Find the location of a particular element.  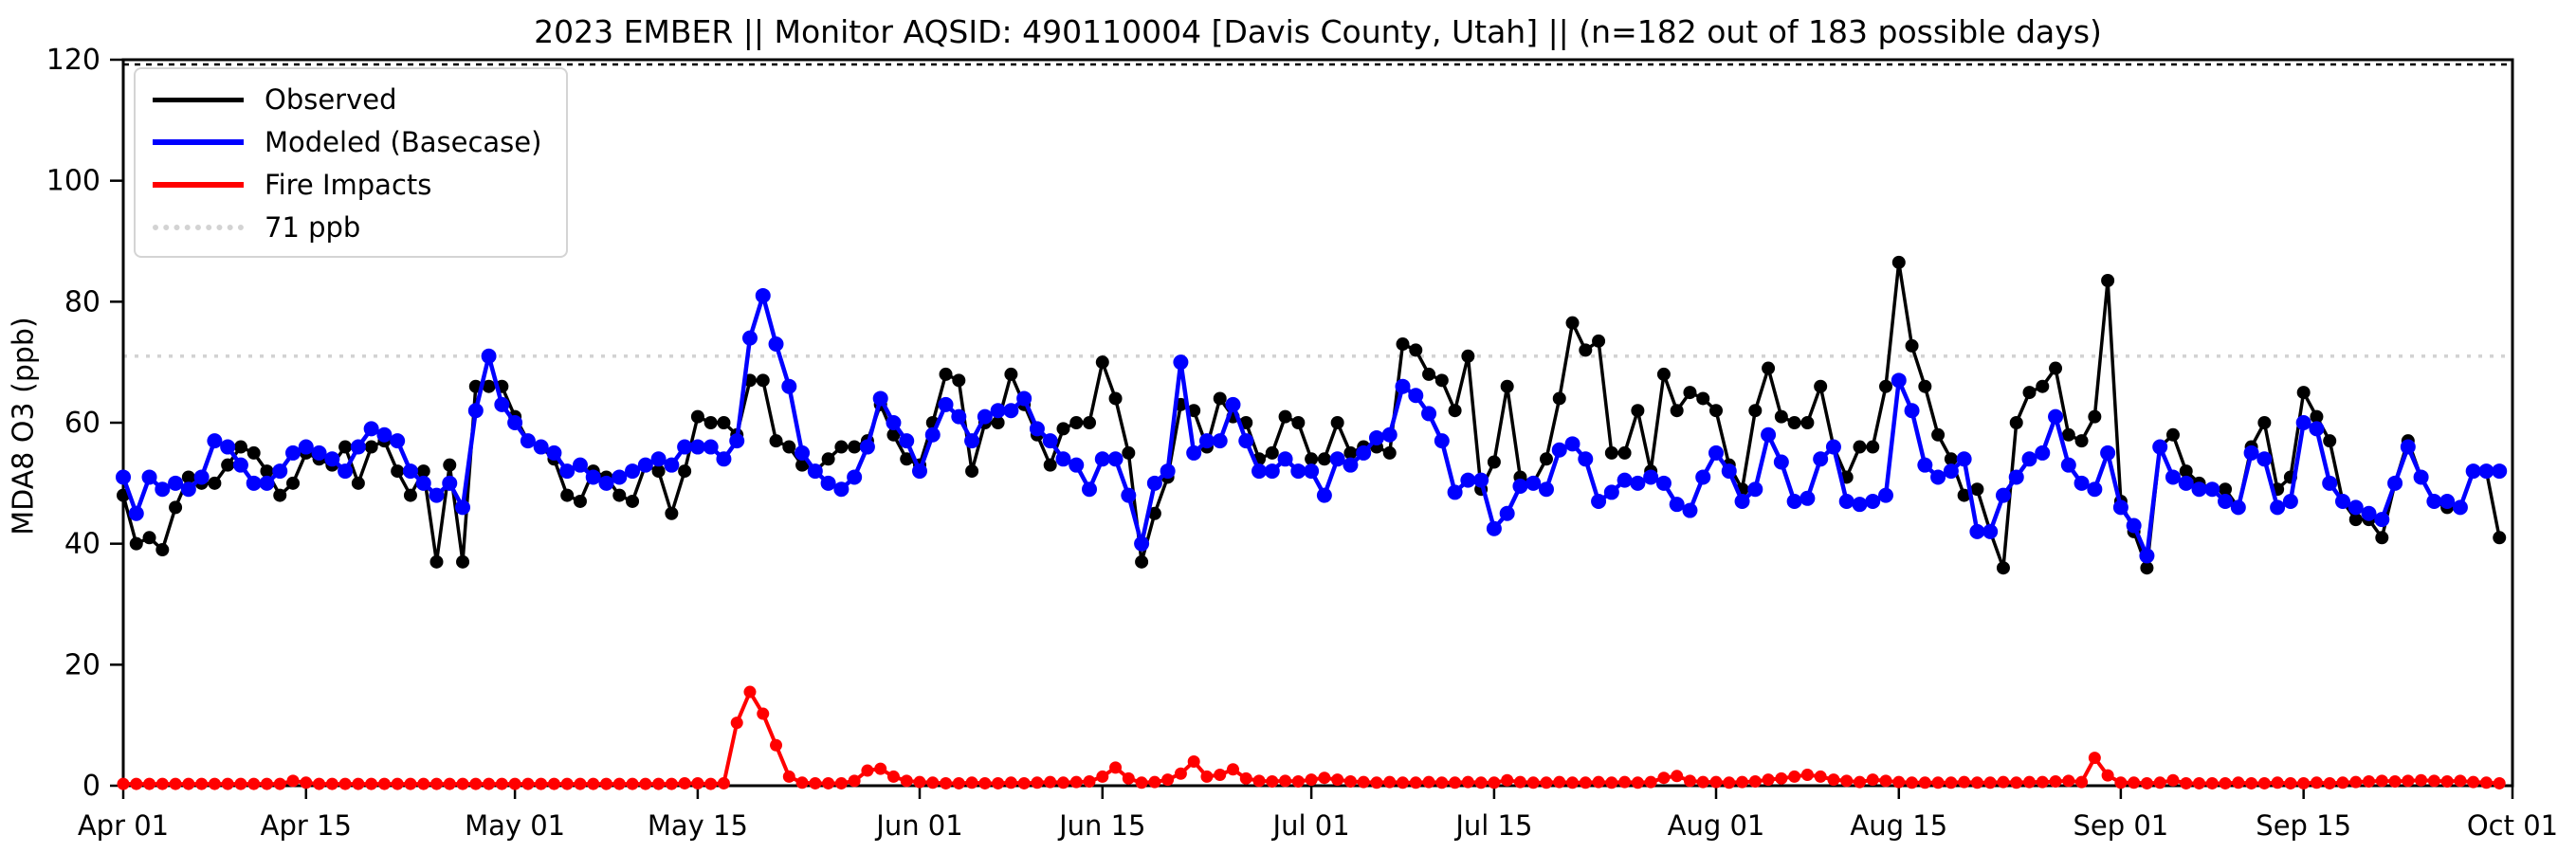

fire-line-swatch is located at coordinates (198, 185).